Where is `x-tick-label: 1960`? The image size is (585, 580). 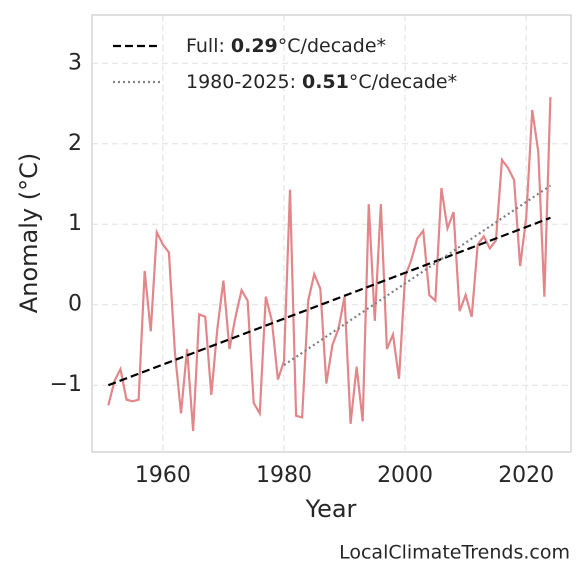 x-tick-label: 1960 is located at coordinates (163, 475).